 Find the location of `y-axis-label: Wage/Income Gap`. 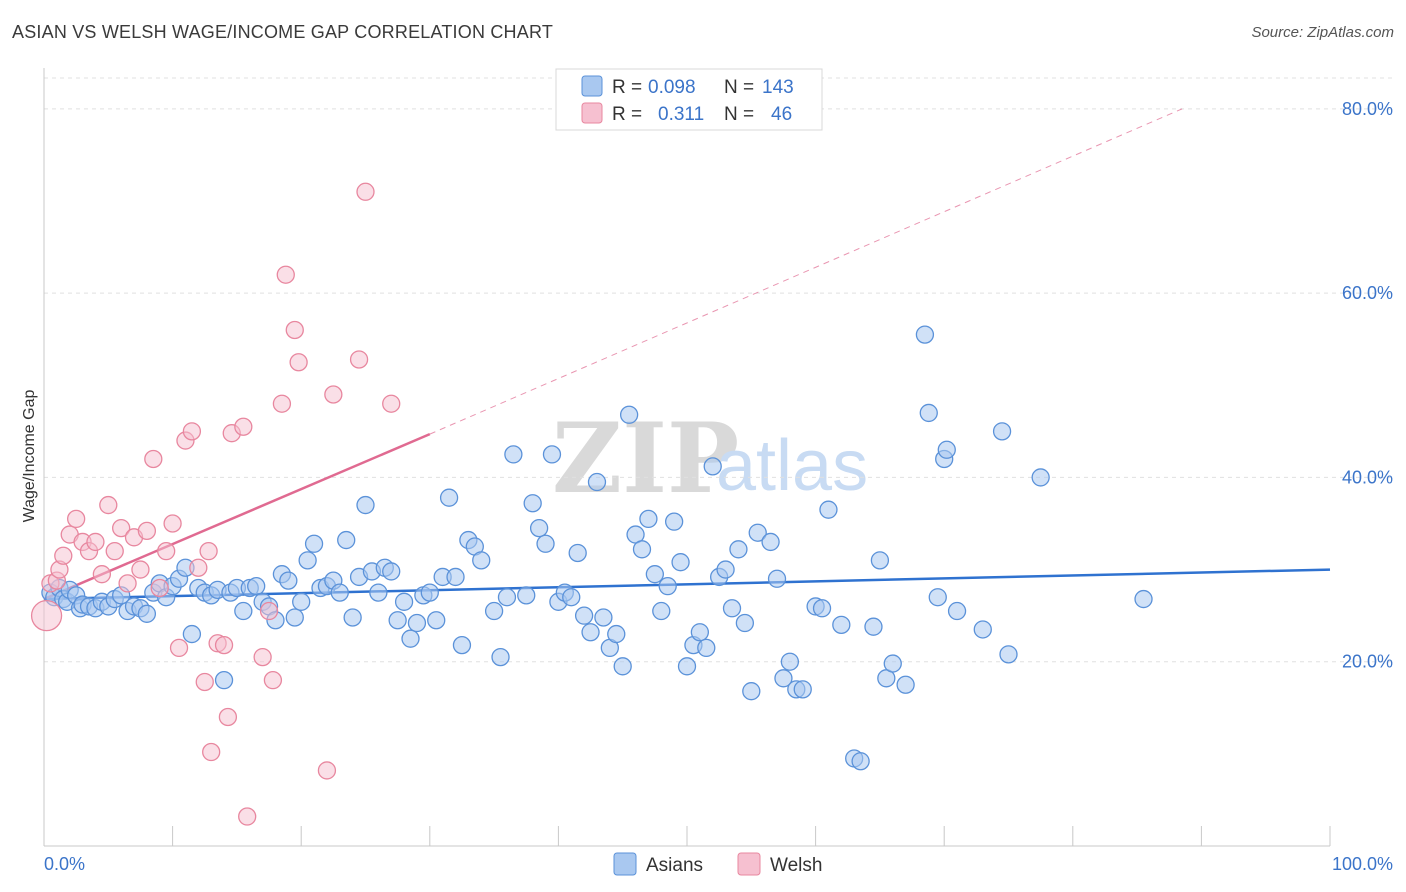

y-axis-label: Wage/Income Gap is located at coordinates (29, 456).